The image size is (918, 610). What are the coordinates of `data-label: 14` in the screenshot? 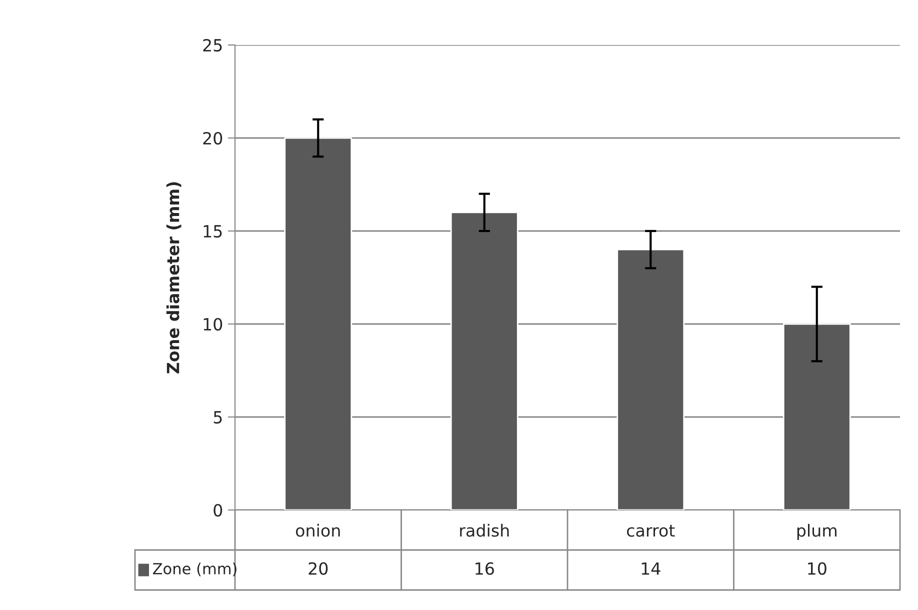 It's located at (651, 568).